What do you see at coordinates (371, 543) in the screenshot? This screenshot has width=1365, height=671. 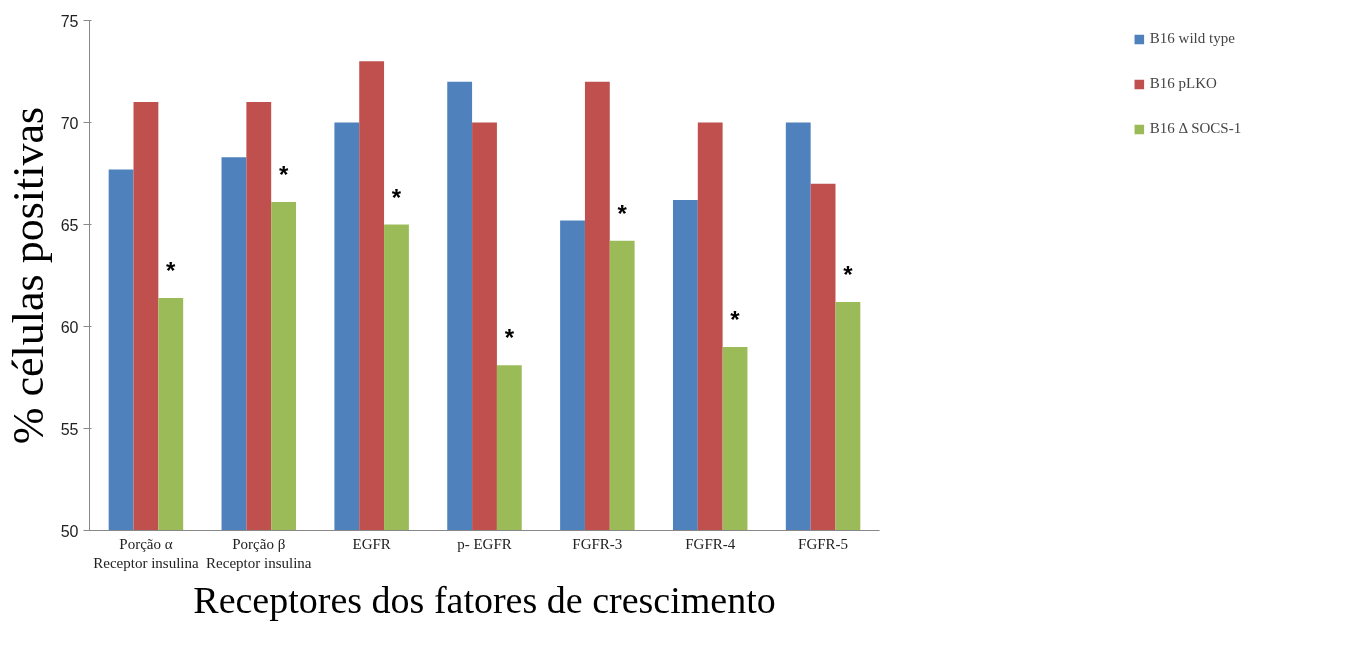 I see `x-tick-label: EGFR` at bounding box center [371, 543].